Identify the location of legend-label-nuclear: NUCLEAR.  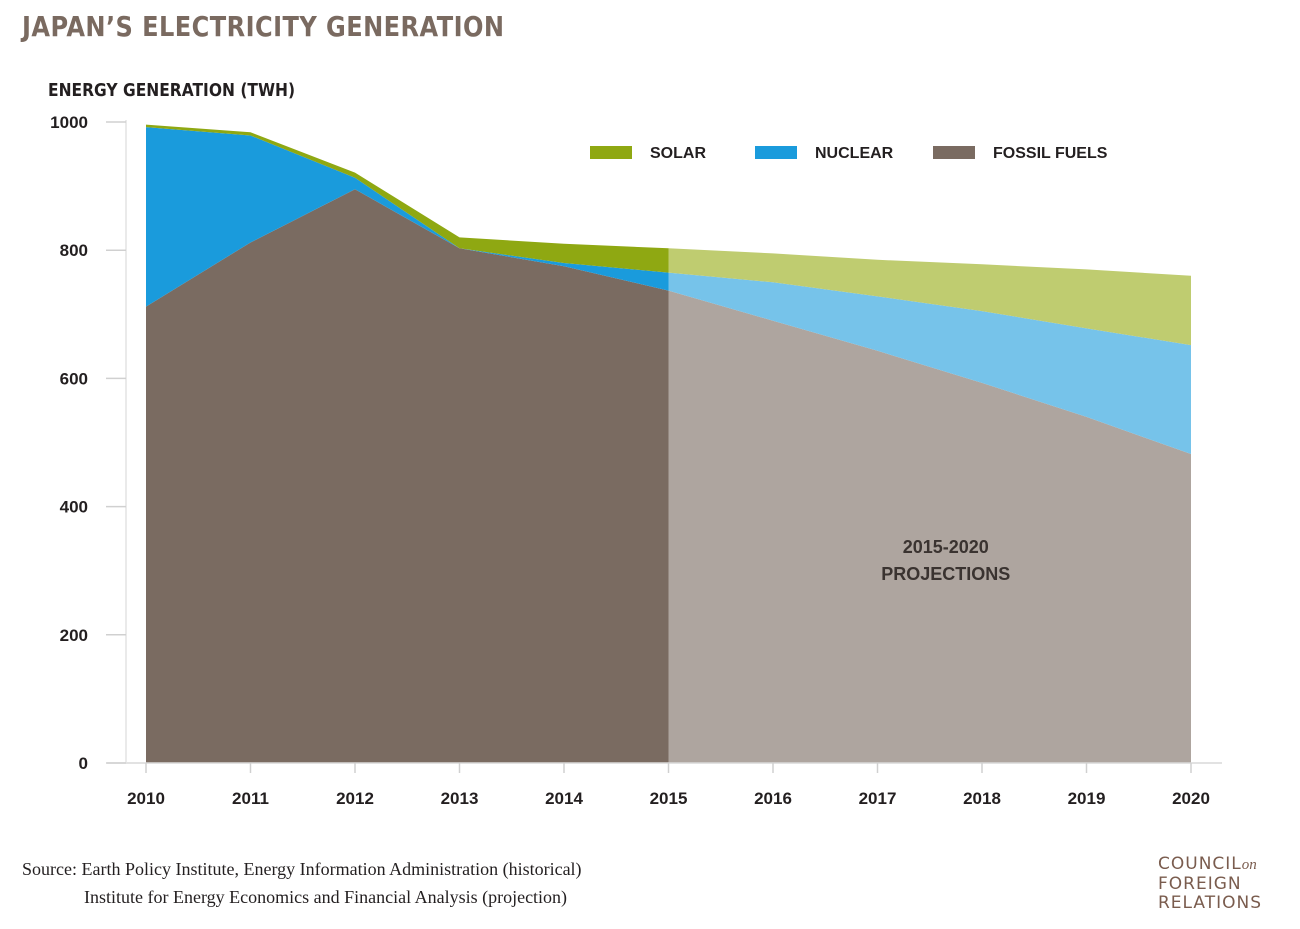
(854, 153).